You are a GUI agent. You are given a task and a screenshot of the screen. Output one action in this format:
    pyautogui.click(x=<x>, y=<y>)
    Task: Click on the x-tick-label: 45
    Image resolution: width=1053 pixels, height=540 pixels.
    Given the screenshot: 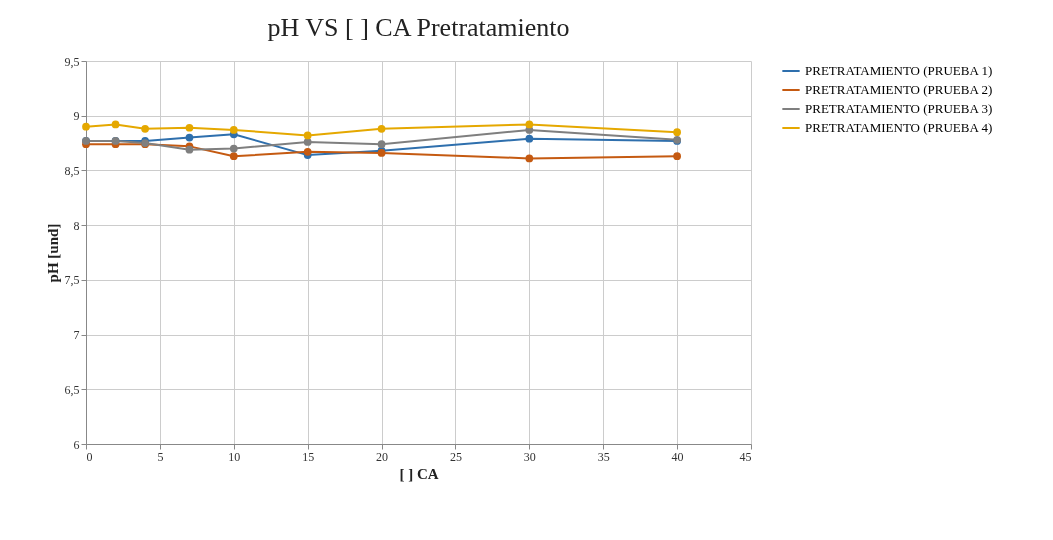 What is the action you would take?
    pyautogui.click(x=745, y=456)
    